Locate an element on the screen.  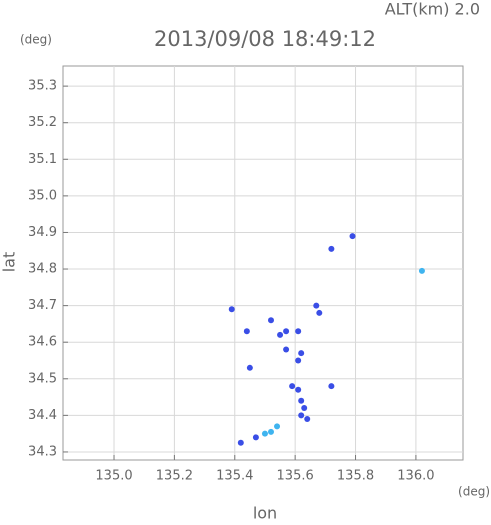
y-tick-label: 34.7 is located at coordinates (42, 305).